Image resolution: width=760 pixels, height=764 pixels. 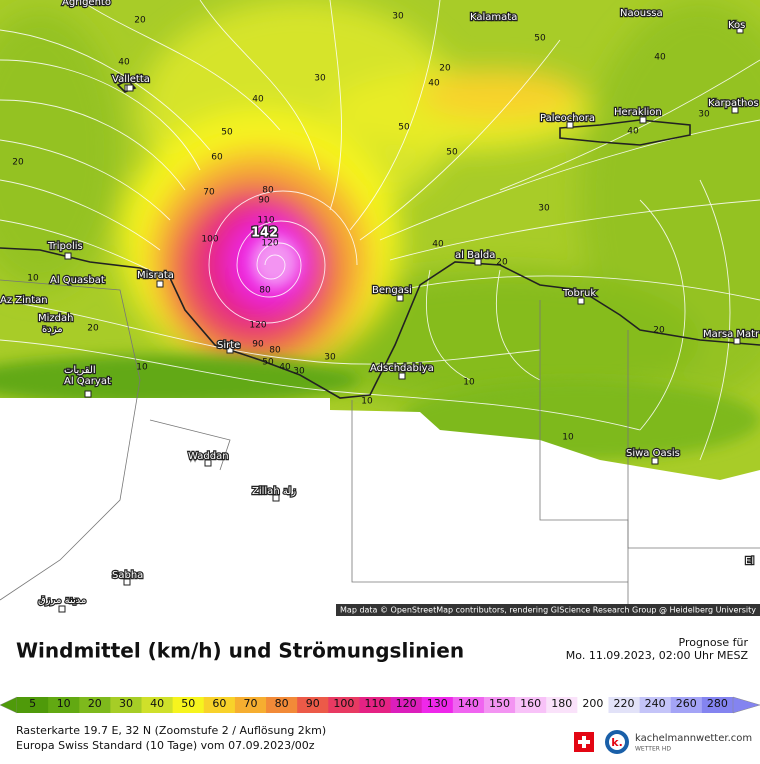 I want to click on scale-label: 140, so click(x=468, y=703).